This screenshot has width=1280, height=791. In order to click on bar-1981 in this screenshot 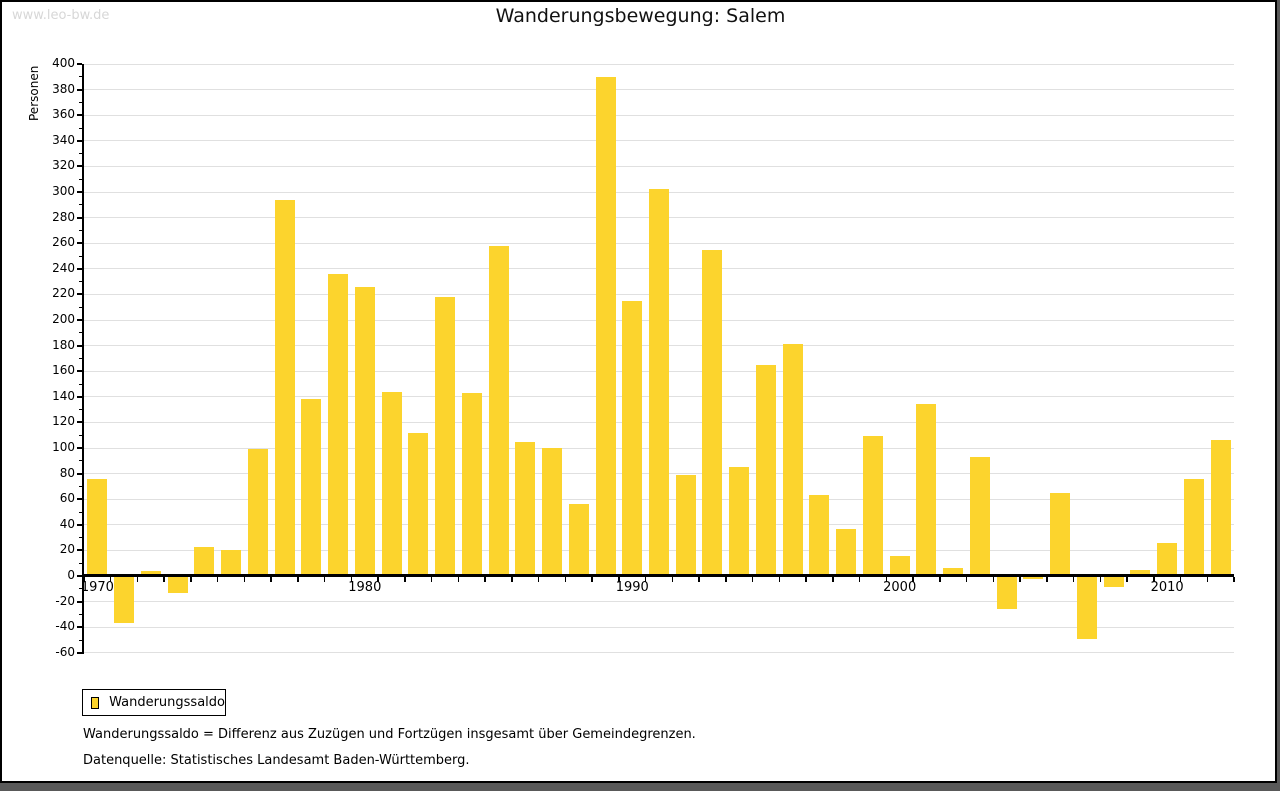, I will do `click(391, 483)`.